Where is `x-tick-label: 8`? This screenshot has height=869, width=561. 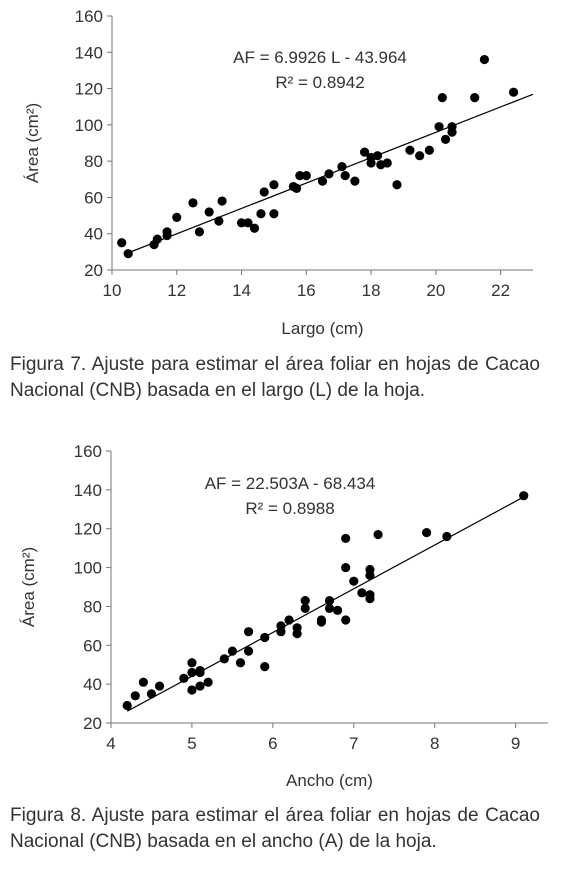 x-tick-label: 8 is located at coordinates (434, 743).